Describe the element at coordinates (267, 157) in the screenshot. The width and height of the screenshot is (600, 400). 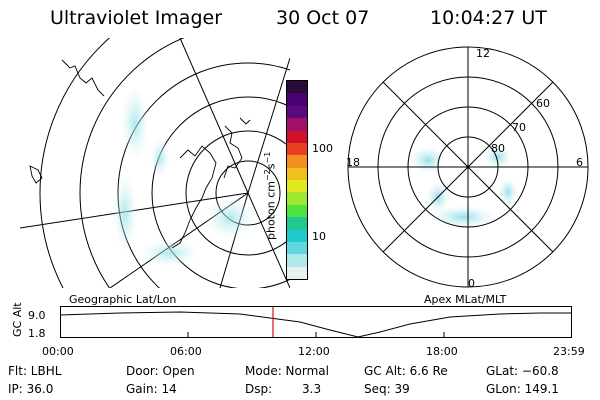
I see `unit-sup2: −1` at that location.